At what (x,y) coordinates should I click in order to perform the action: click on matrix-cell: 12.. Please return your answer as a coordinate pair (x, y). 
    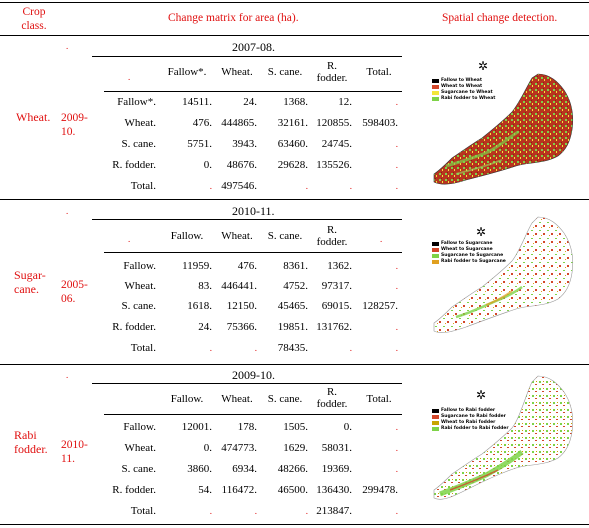
    Looking at the image, I should click on (345, 102).